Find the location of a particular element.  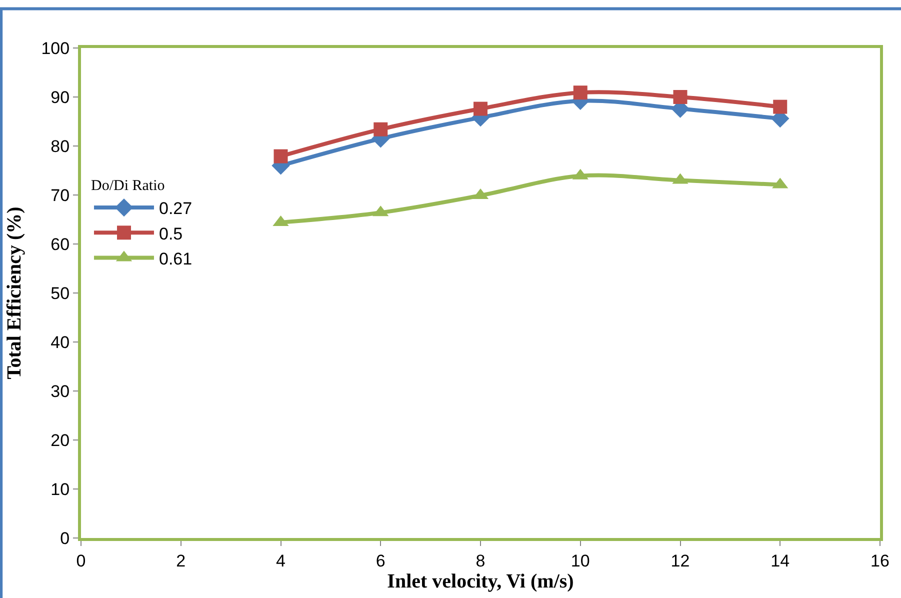

y-tick-label: 100 is located at coordinates (55, 48).